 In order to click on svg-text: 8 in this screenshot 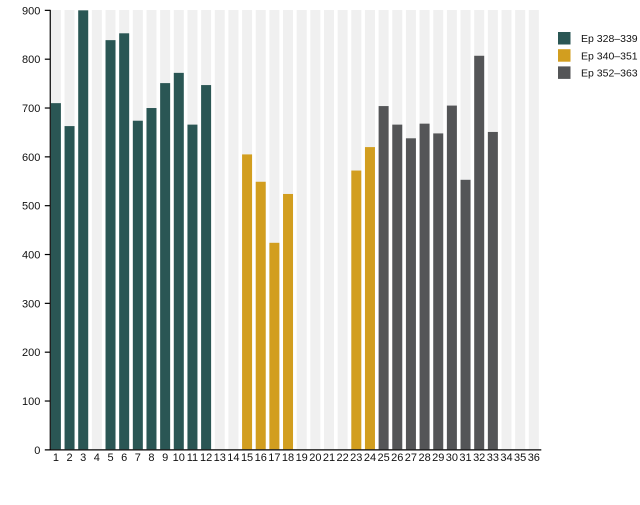, I will do `click(151, 458)`.